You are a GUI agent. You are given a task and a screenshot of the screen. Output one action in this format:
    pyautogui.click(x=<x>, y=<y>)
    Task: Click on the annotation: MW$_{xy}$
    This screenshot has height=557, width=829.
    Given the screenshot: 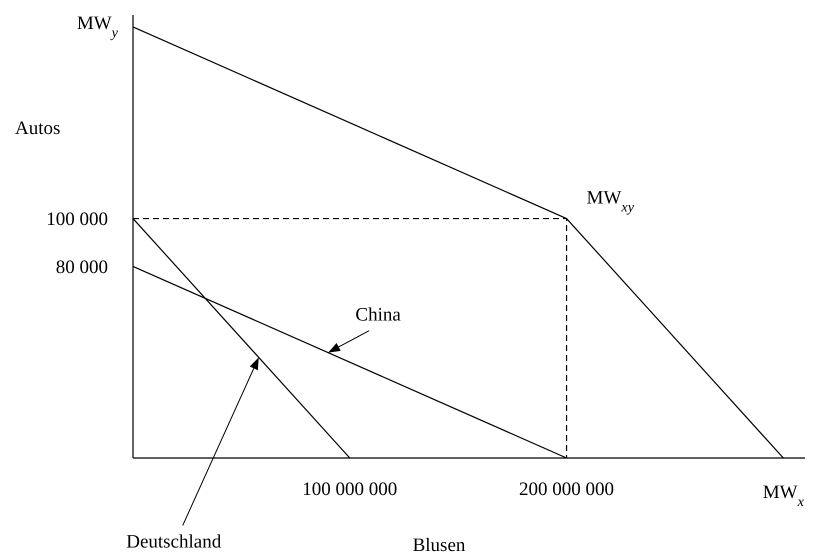 What is the action you would take?
    pyautogui.click(x=610, y=202)
    